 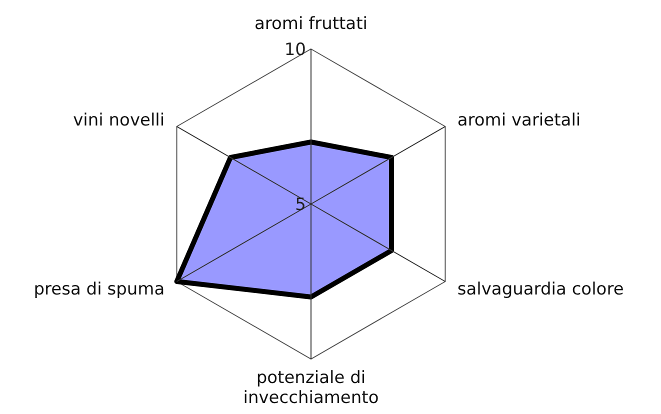 What do you see at coordinates (99, 290) in the screenshot?
I see `spoke-label: presa di spuma` at bounding box center [99, 290].